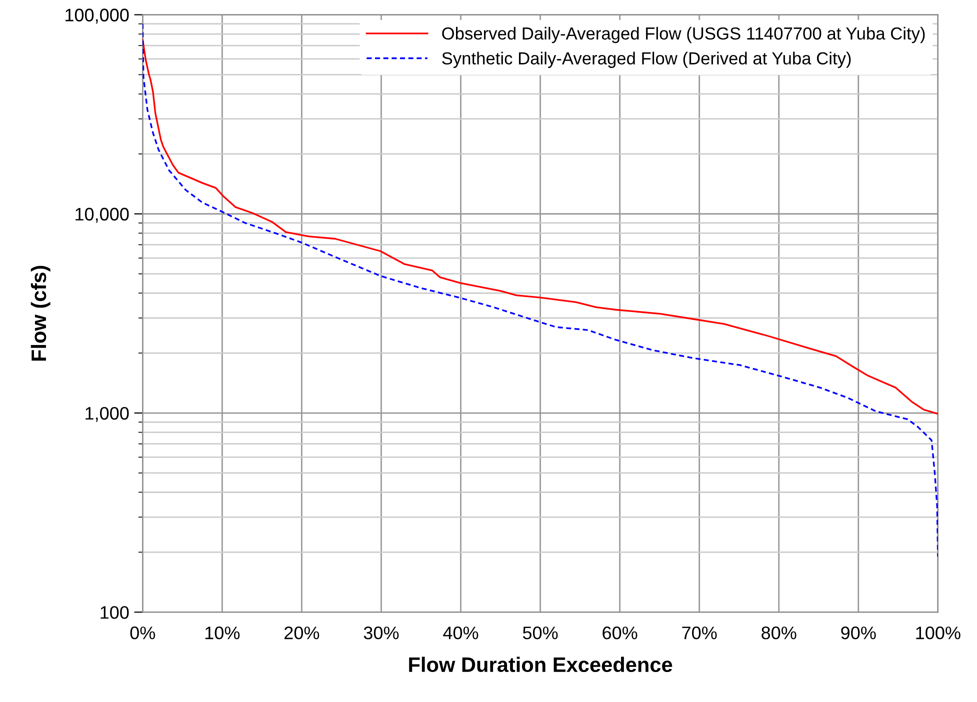 The width and height of the screenshot is (977, 702). What do you see at coordinates (620, 633) in the screenshot?
I see `x-tick-label: 60%` at bounding box center [620, 633].